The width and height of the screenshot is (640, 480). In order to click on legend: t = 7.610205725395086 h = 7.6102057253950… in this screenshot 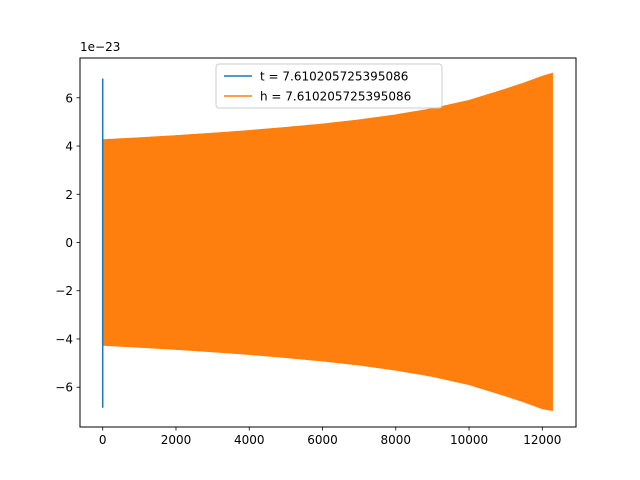, I will do `click(329, 86)`.